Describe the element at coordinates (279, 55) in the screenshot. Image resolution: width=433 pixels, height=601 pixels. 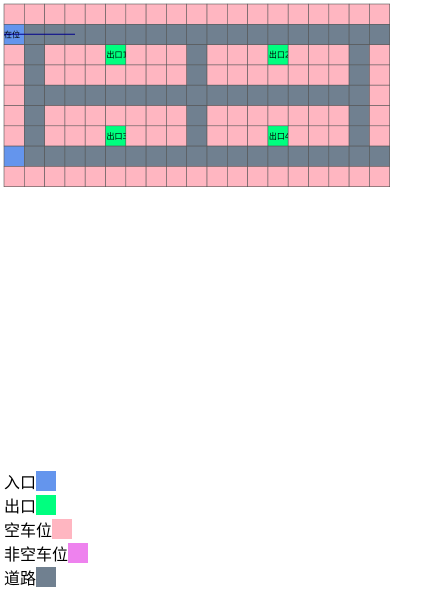
I see `exit-label: 出口2` at that location.